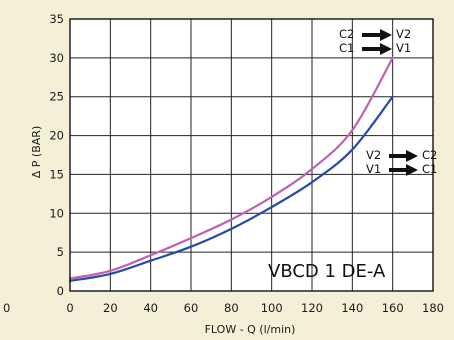  What do you see at coordinates (60, 252) in the screenshot?
I see `y-tick-label: 5` at bounding box center [60, 252].